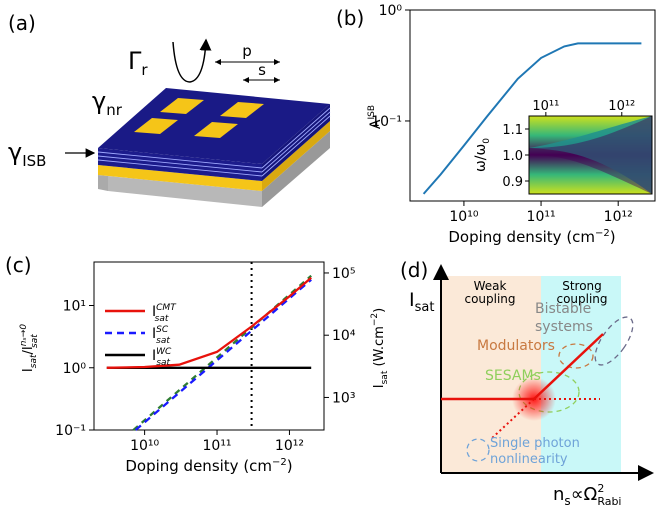 This screenshot has width=660, height=507. I want to click on c-xlabel: Doping density (cm−2), so click(208, 466).